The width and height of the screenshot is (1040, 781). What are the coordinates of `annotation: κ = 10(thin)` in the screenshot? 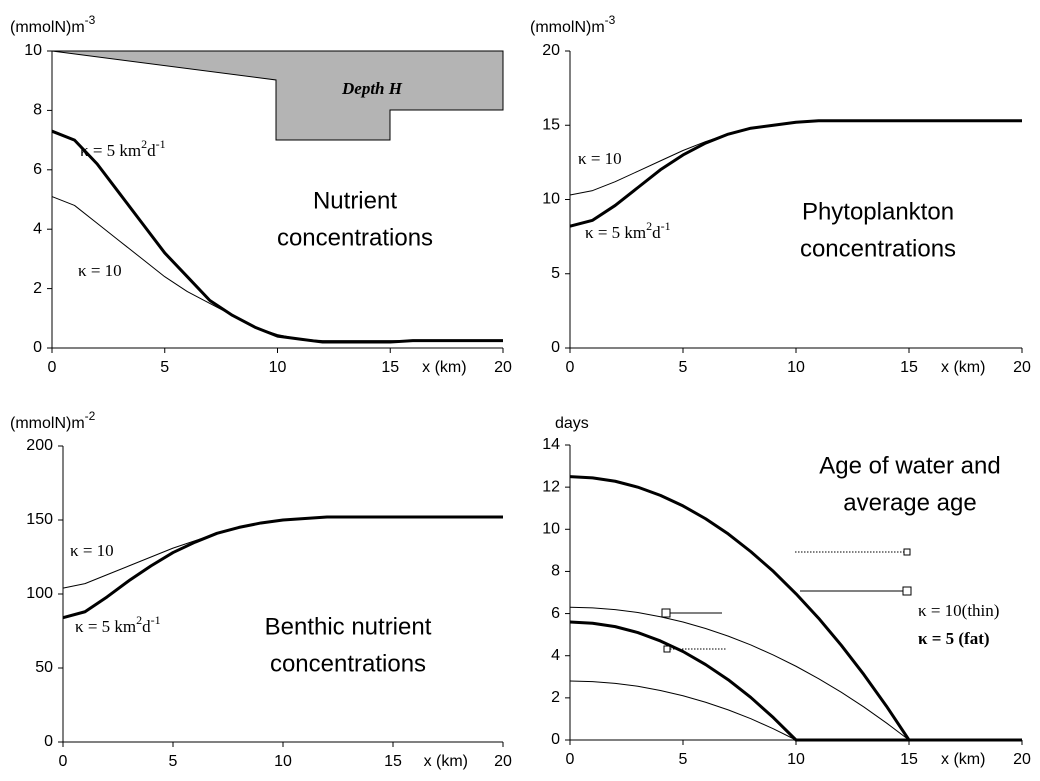 It's located at (958, 610).